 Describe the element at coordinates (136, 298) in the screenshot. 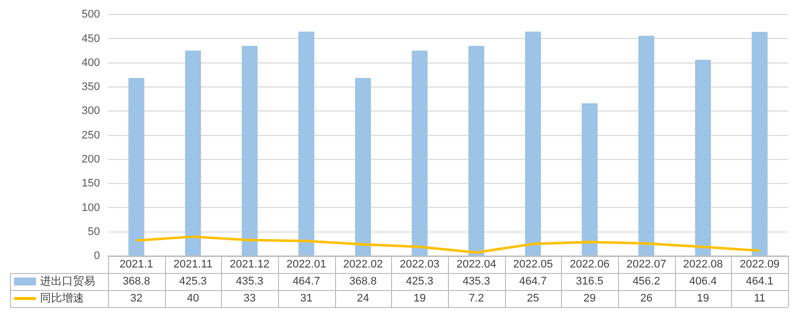

I see `data-label: 32` at that location.